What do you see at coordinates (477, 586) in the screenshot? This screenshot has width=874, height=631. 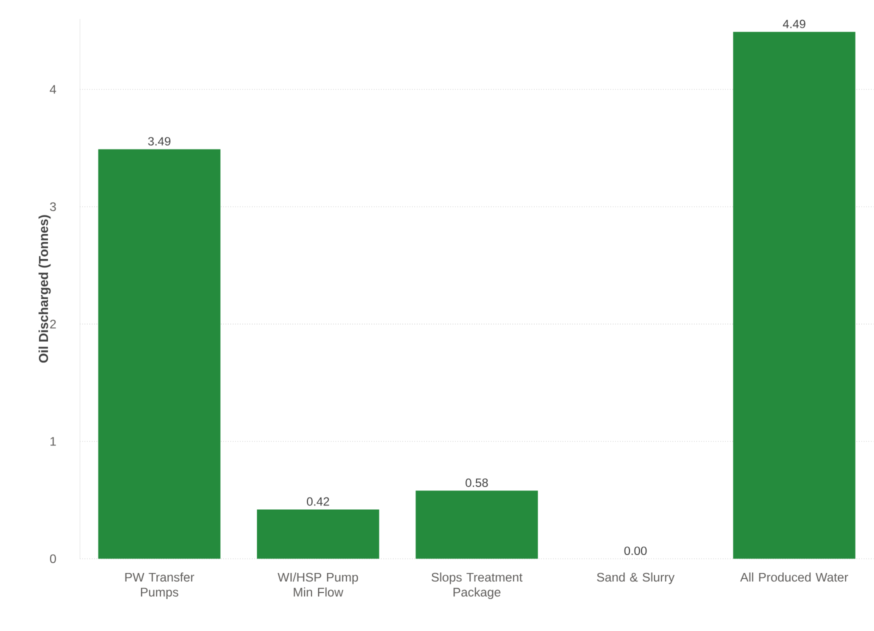 I see `x-tick-label: Slops Treatment Package` at bounding box center [477, 586].